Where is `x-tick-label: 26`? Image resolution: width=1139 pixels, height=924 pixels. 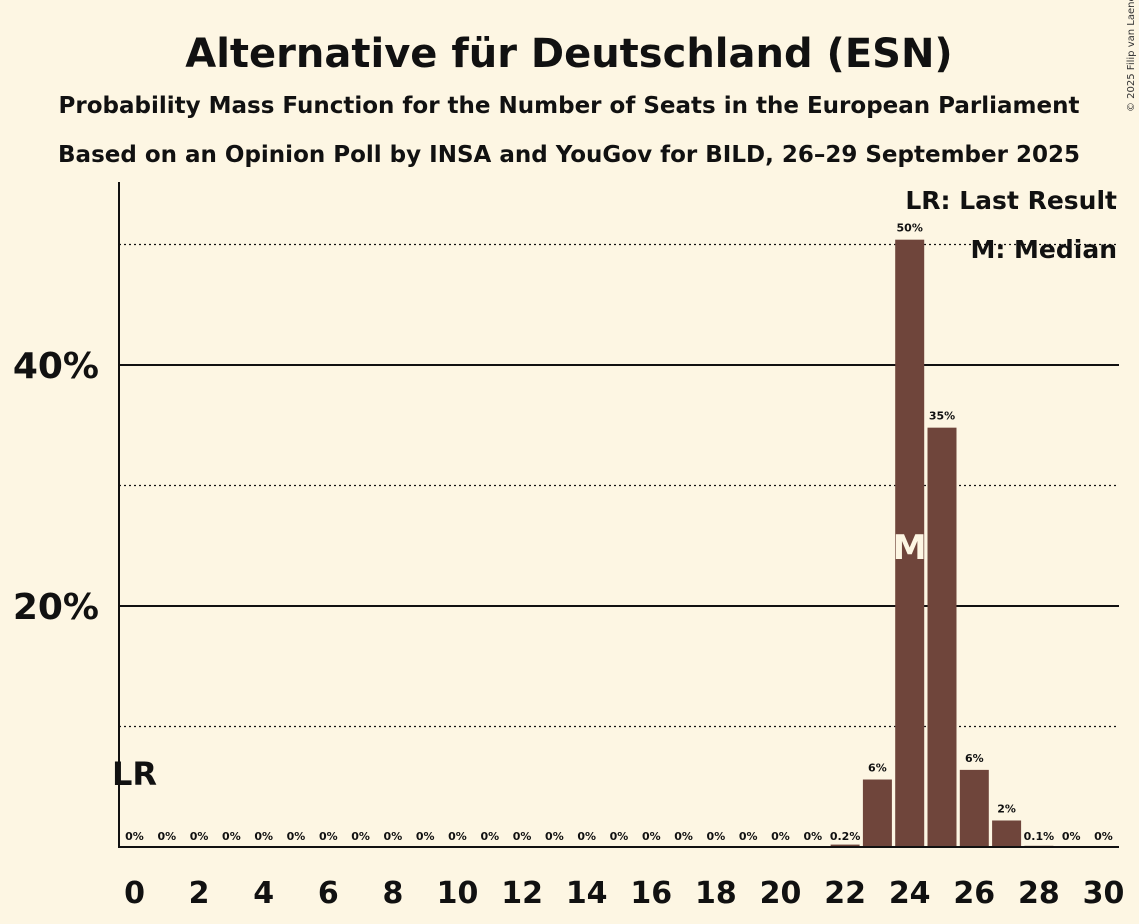
x-tick-label: 26 is located at coordinates (974, 893).